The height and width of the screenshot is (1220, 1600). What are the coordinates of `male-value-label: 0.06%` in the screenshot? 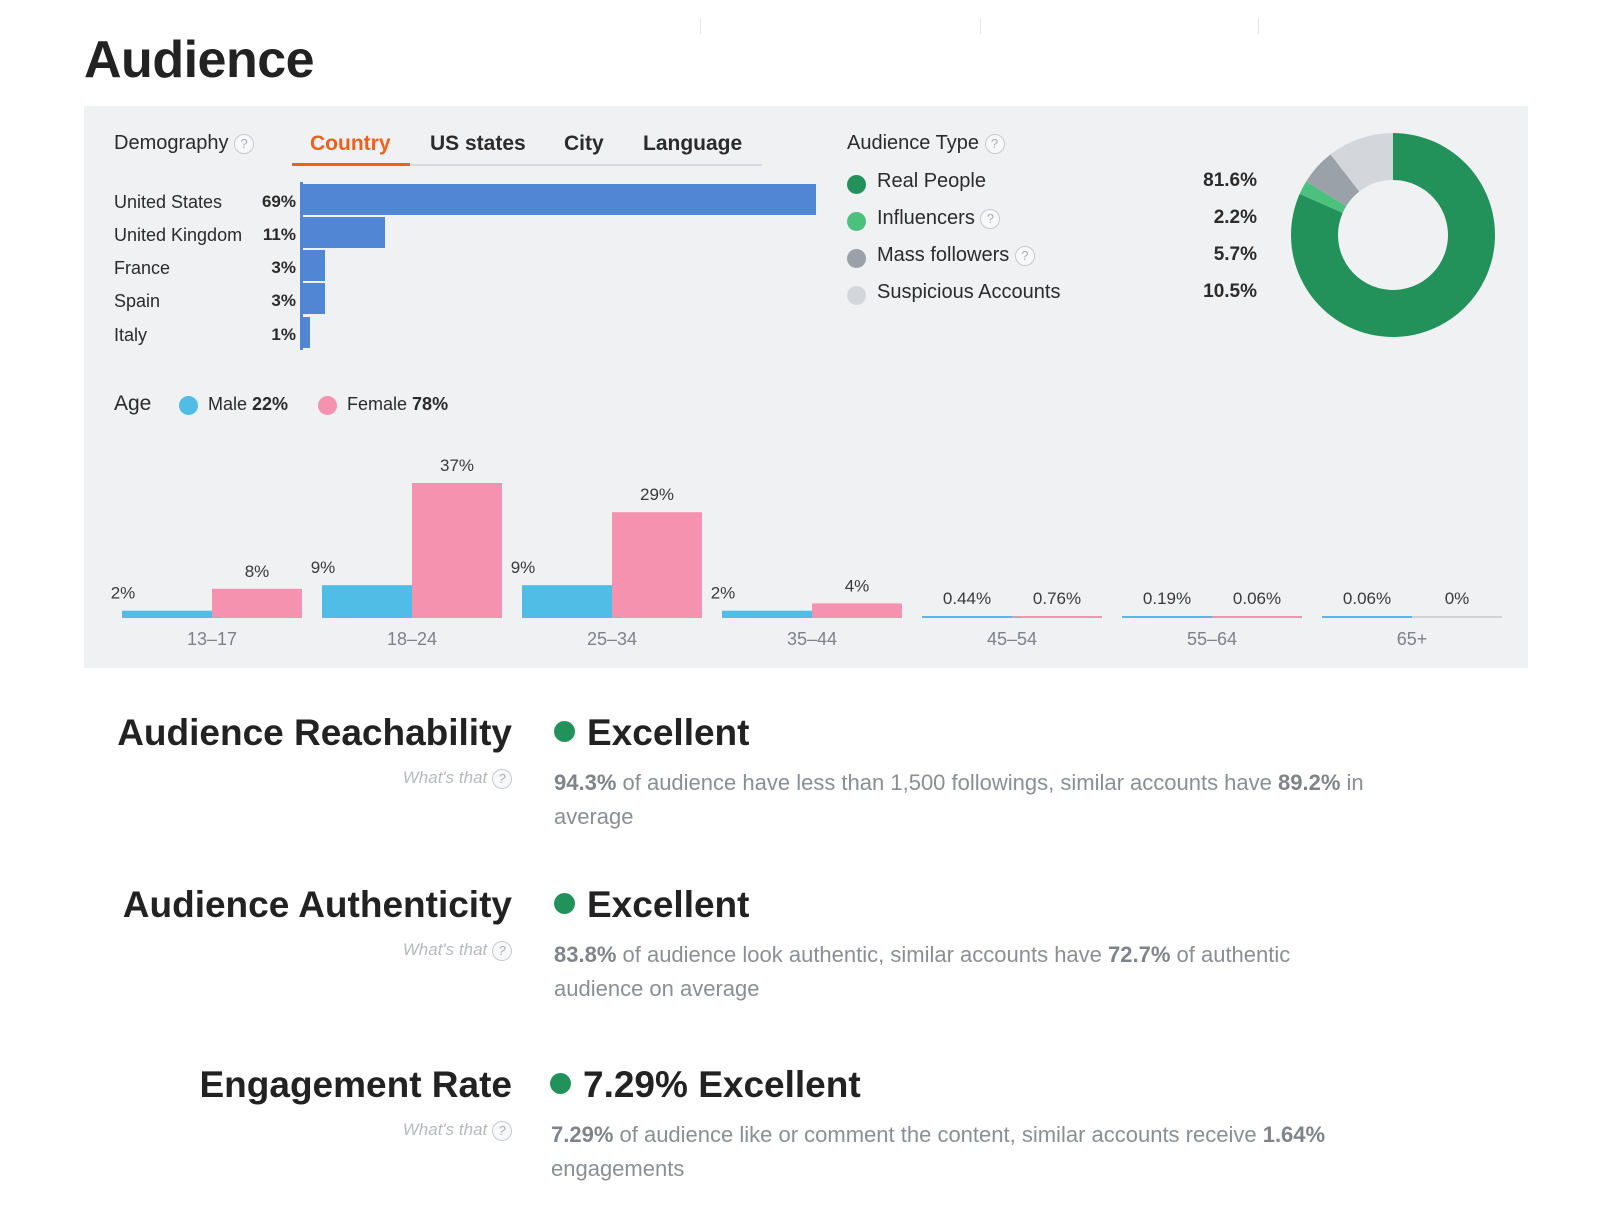 It's located at (1367, 598).